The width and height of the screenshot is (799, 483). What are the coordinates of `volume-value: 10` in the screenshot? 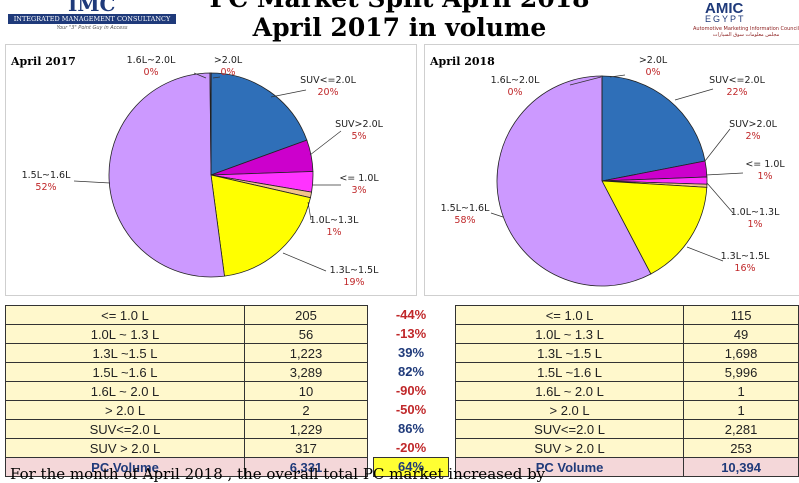 It's located at (306, 391).